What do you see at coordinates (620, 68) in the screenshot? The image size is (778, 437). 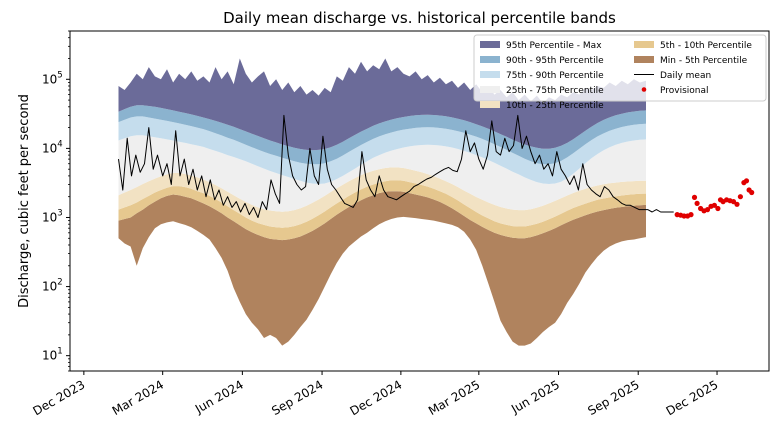 I see `legend-box` at bounding box center [620, 68].